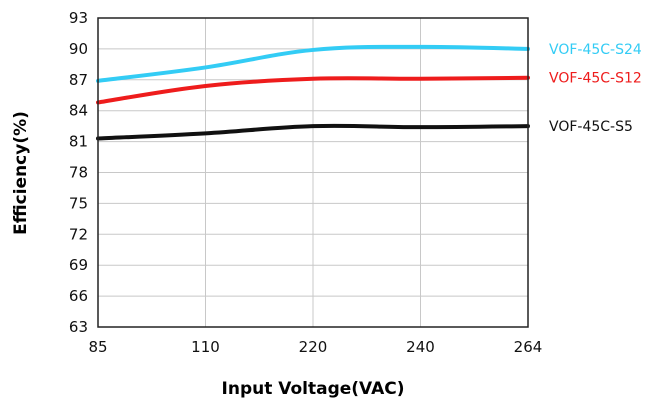 This screenshot has width=667, height=405. What do you see at coordinates (21, 173) in the screenshot?
I see `y-axis-title: Efficiency(%)` at bounding box center [21, 173].